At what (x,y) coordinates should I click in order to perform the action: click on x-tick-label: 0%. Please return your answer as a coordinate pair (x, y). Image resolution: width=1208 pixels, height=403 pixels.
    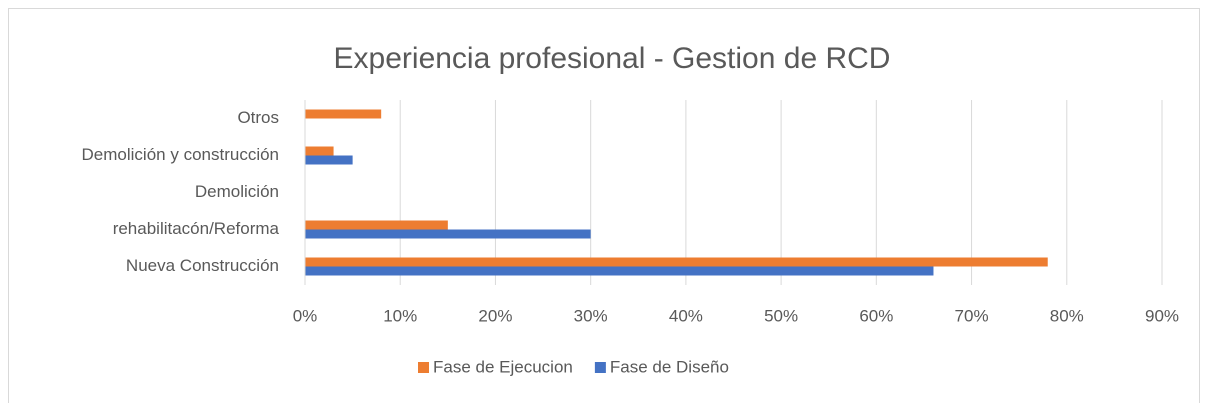
    Looking at the image, I should click on (305, 315).